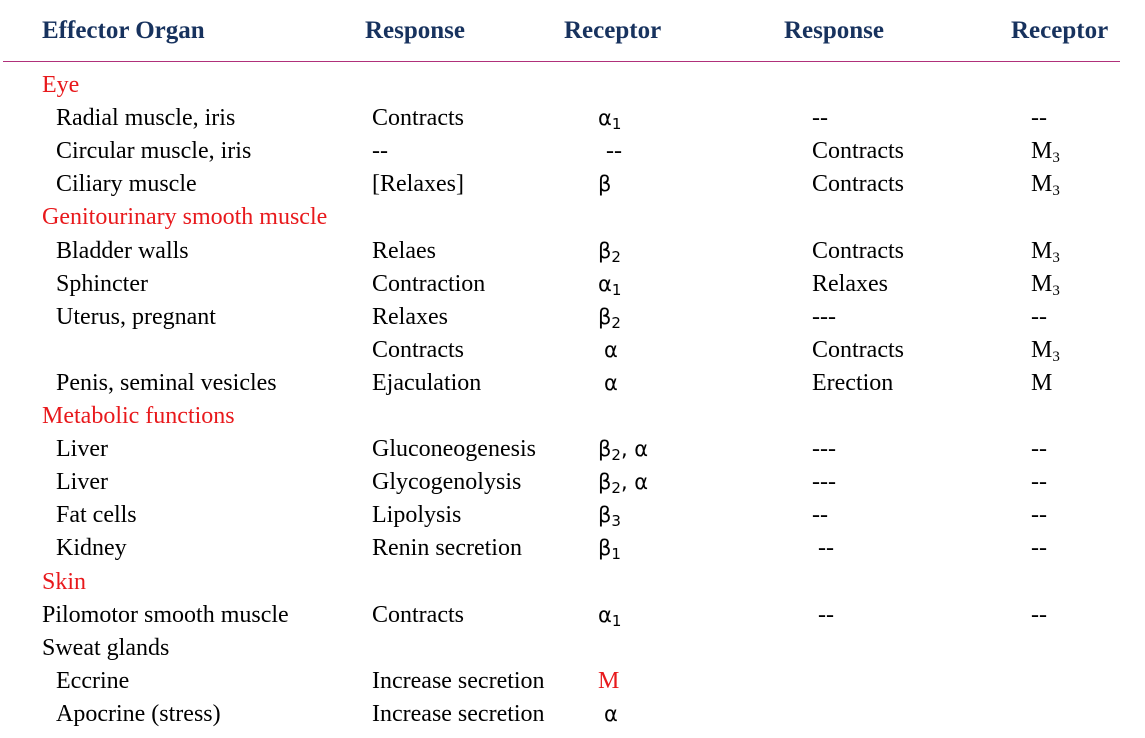 This screenshot has height=738, width=1145. What do you see at coordinates (136, 316) in the screenshot?
I see `effector-organ-cell: Uterus, pregnant` at bounding box center [136, 316].